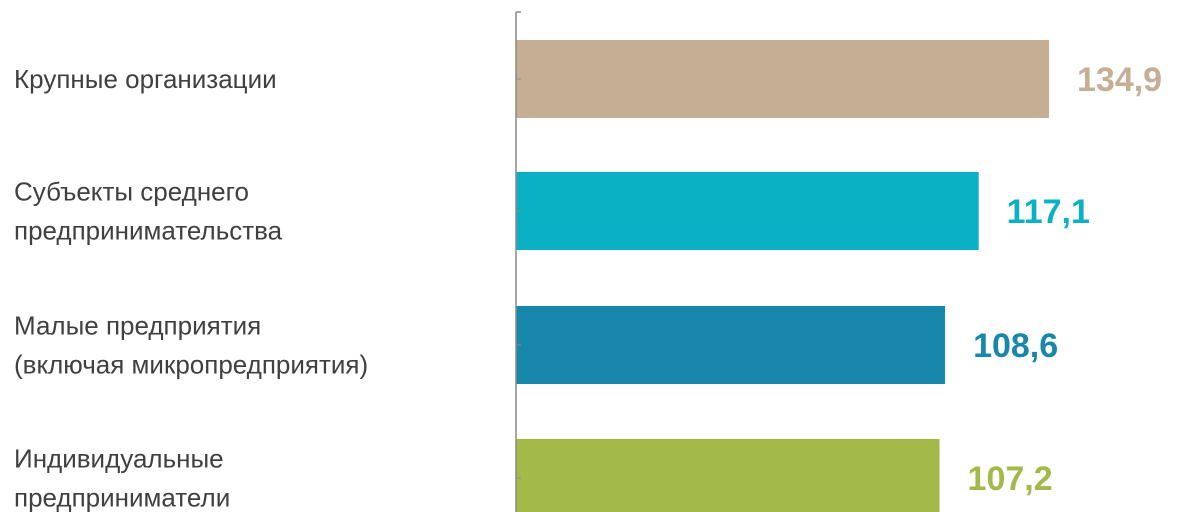 This screenshot has height=512, width=1182. I want to click on category-label-1-line-1: Крупные организации, so click(145, 79).